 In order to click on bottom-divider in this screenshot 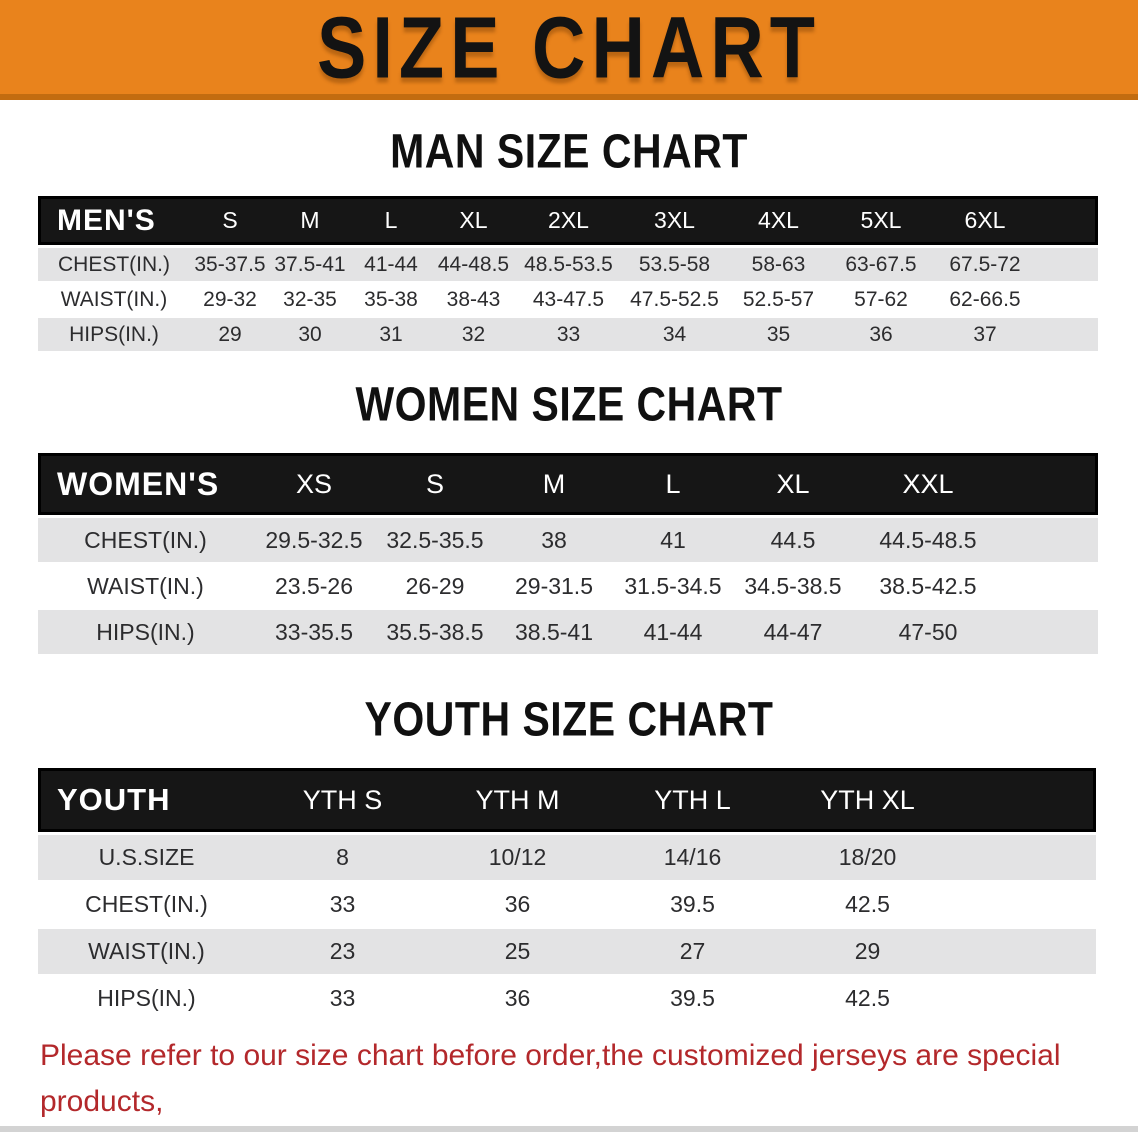, I will do `click(569, 1129)`.